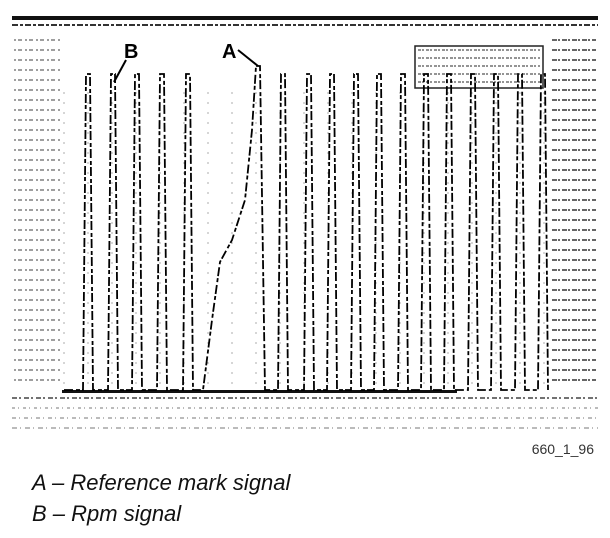 The height and width of the screenshot is (538, 610). I want to click on figure-id: 660_1_96, so click(562, 449).